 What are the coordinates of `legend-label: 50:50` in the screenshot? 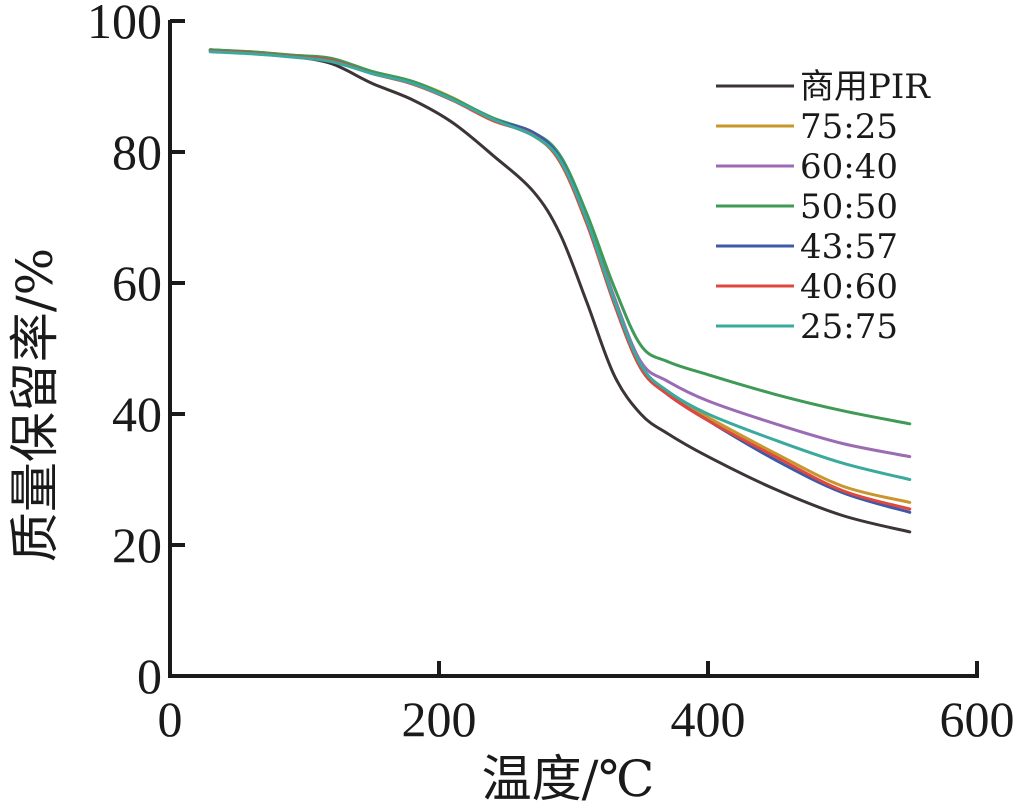 It's located at (849, 207).